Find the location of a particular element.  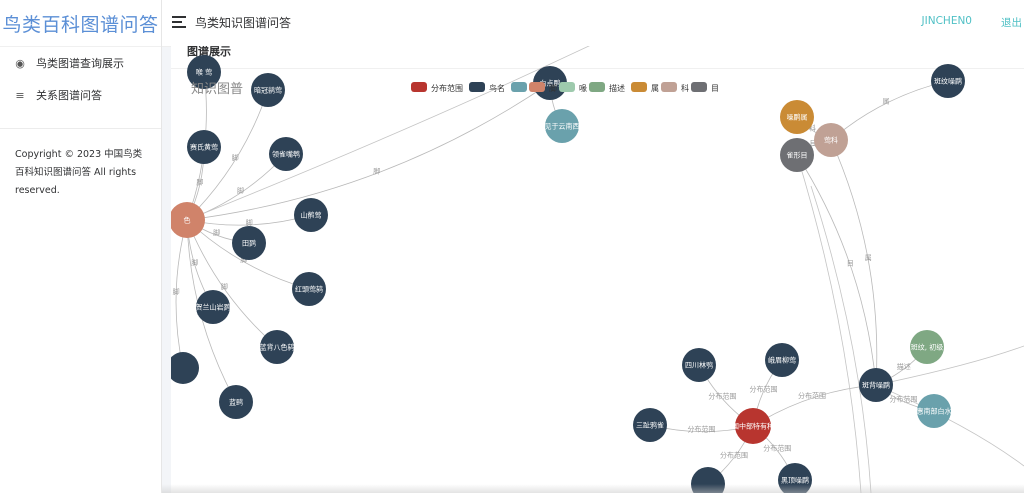

graph-node-label: 斑纹, 初级 is located at coordinates (927, 347).